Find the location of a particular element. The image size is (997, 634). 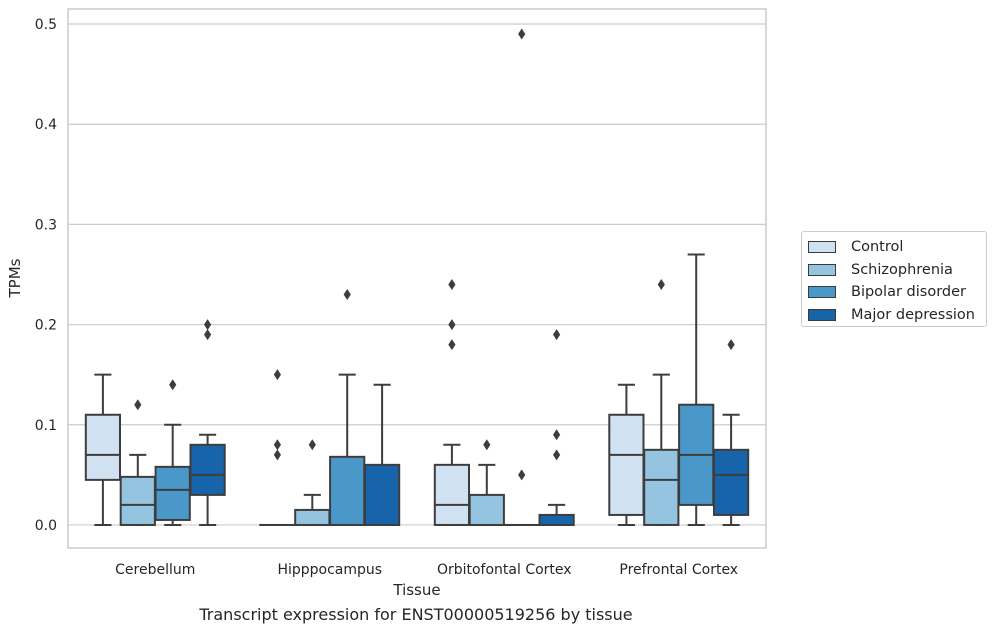

y-tick-label: 0.3 is located at coordinates (46, 225).